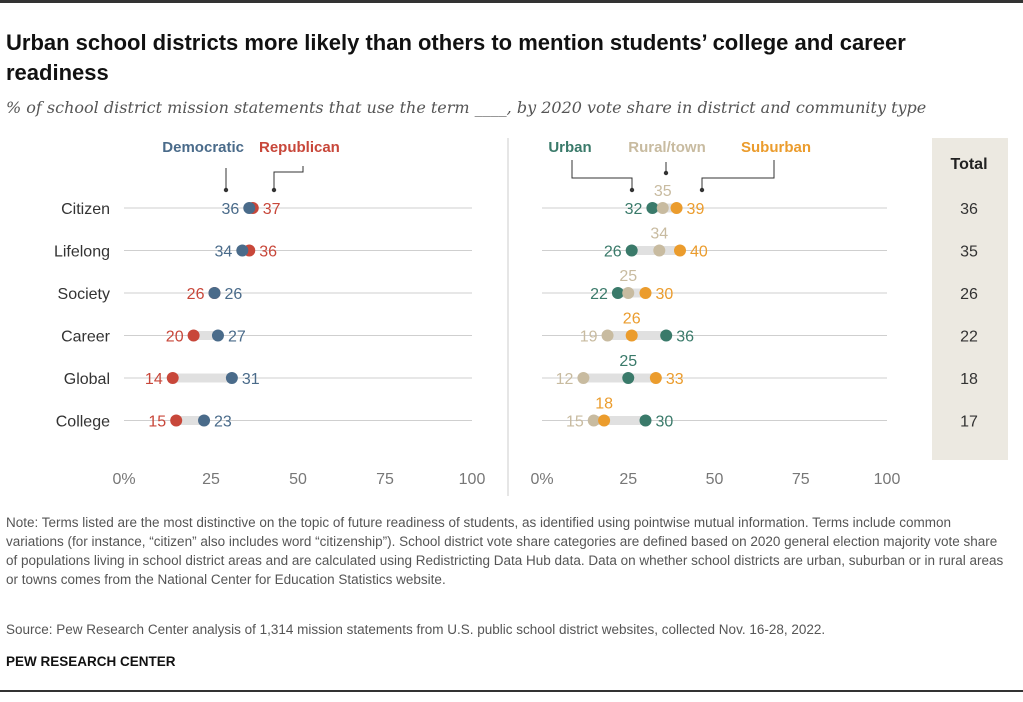 The height and width of the screenshot is (702, 1023). I want to click on label-suburban-college: 18, so click(604, 404).